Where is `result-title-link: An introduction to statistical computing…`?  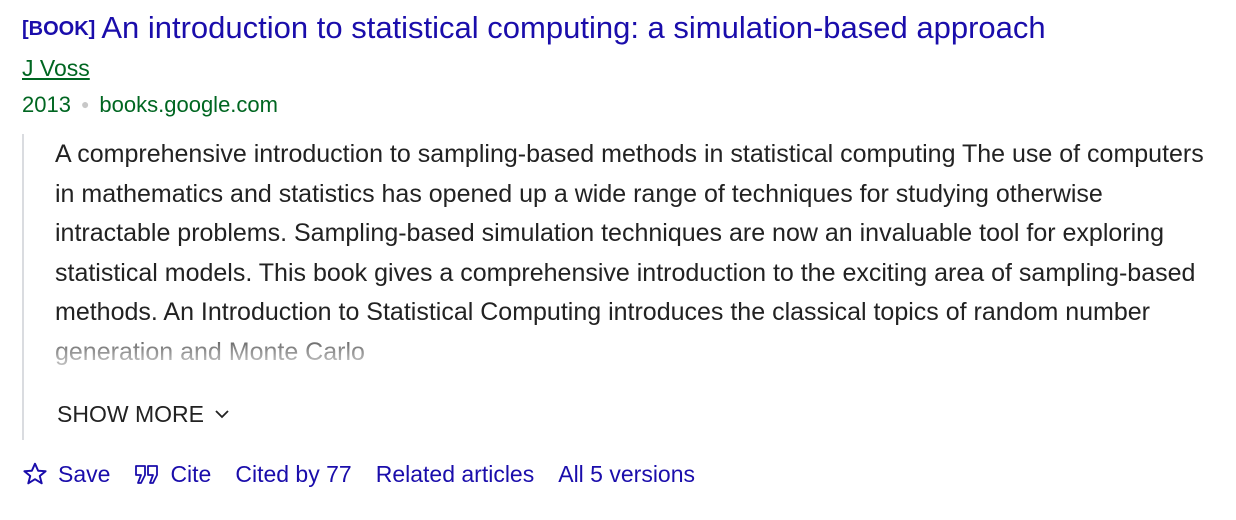
result-title-link: An introduction to statistical computing… is located at coordinates (573, 27).